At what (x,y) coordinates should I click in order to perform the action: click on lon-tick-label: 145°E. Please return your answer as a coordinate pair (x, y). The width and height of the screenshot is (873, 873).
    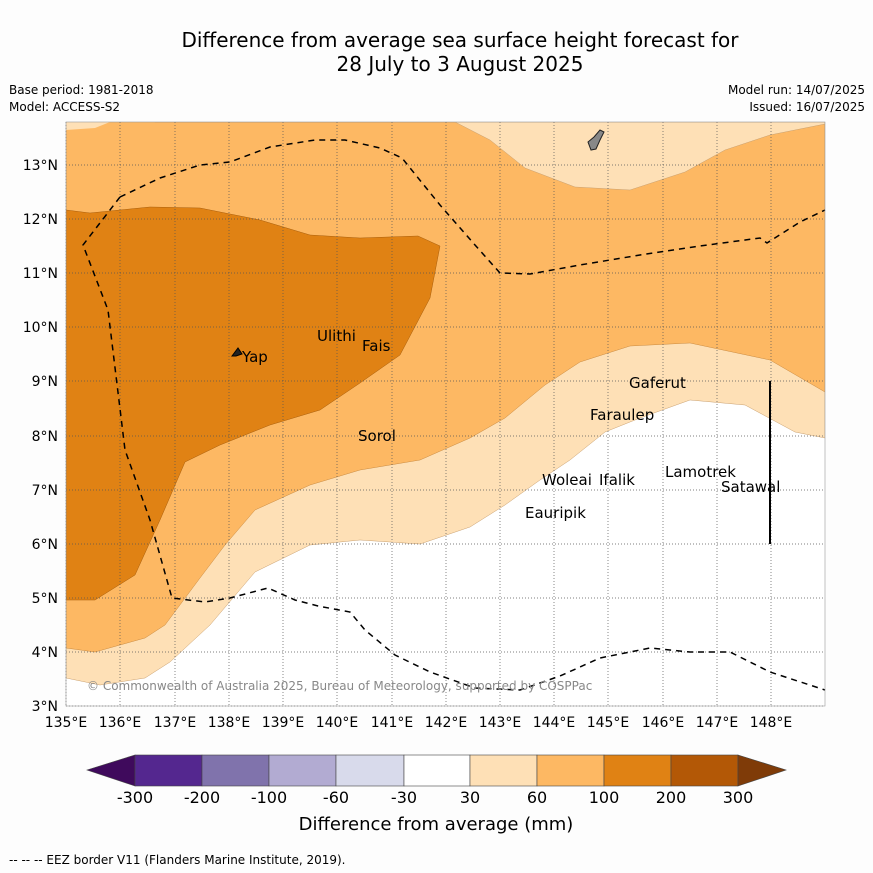
    Looking at the image, I should click on (608, 723).